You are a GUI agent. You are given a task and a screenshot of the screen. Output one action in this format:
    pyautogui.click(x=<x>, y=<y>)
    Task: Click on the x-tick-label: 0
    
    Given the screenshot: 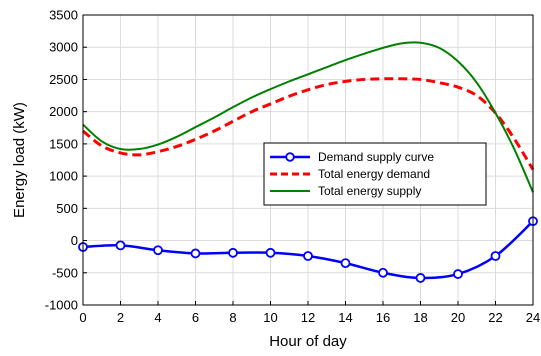 What is the action you would take?
    pyautogui.click(x=82, y=317)
    